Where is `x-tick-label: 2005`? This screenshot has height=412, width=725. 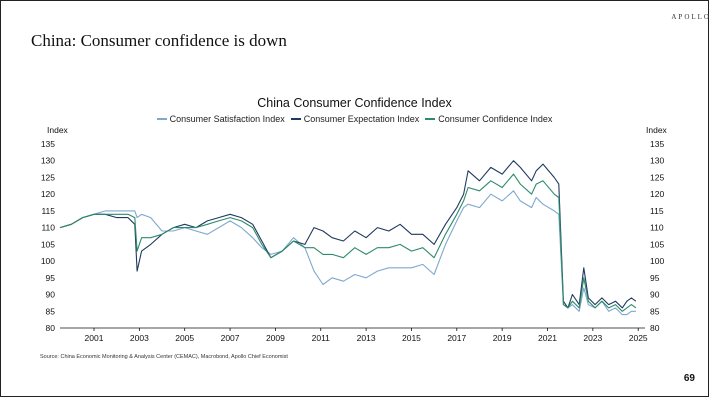 x-tick-label: 2005 is located at coordinates (184, 338).